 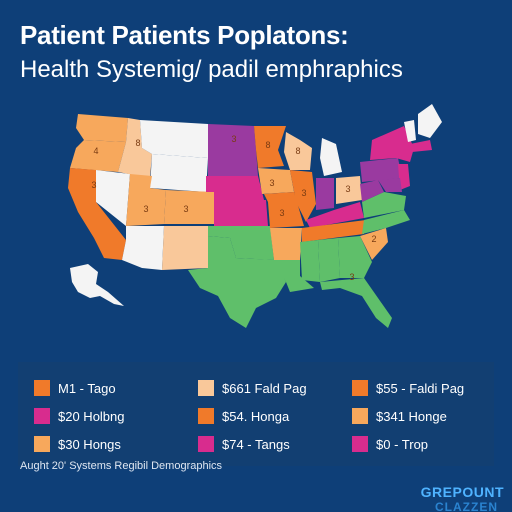 I want to click on state-wisconsin, so click(x=298, y=151).